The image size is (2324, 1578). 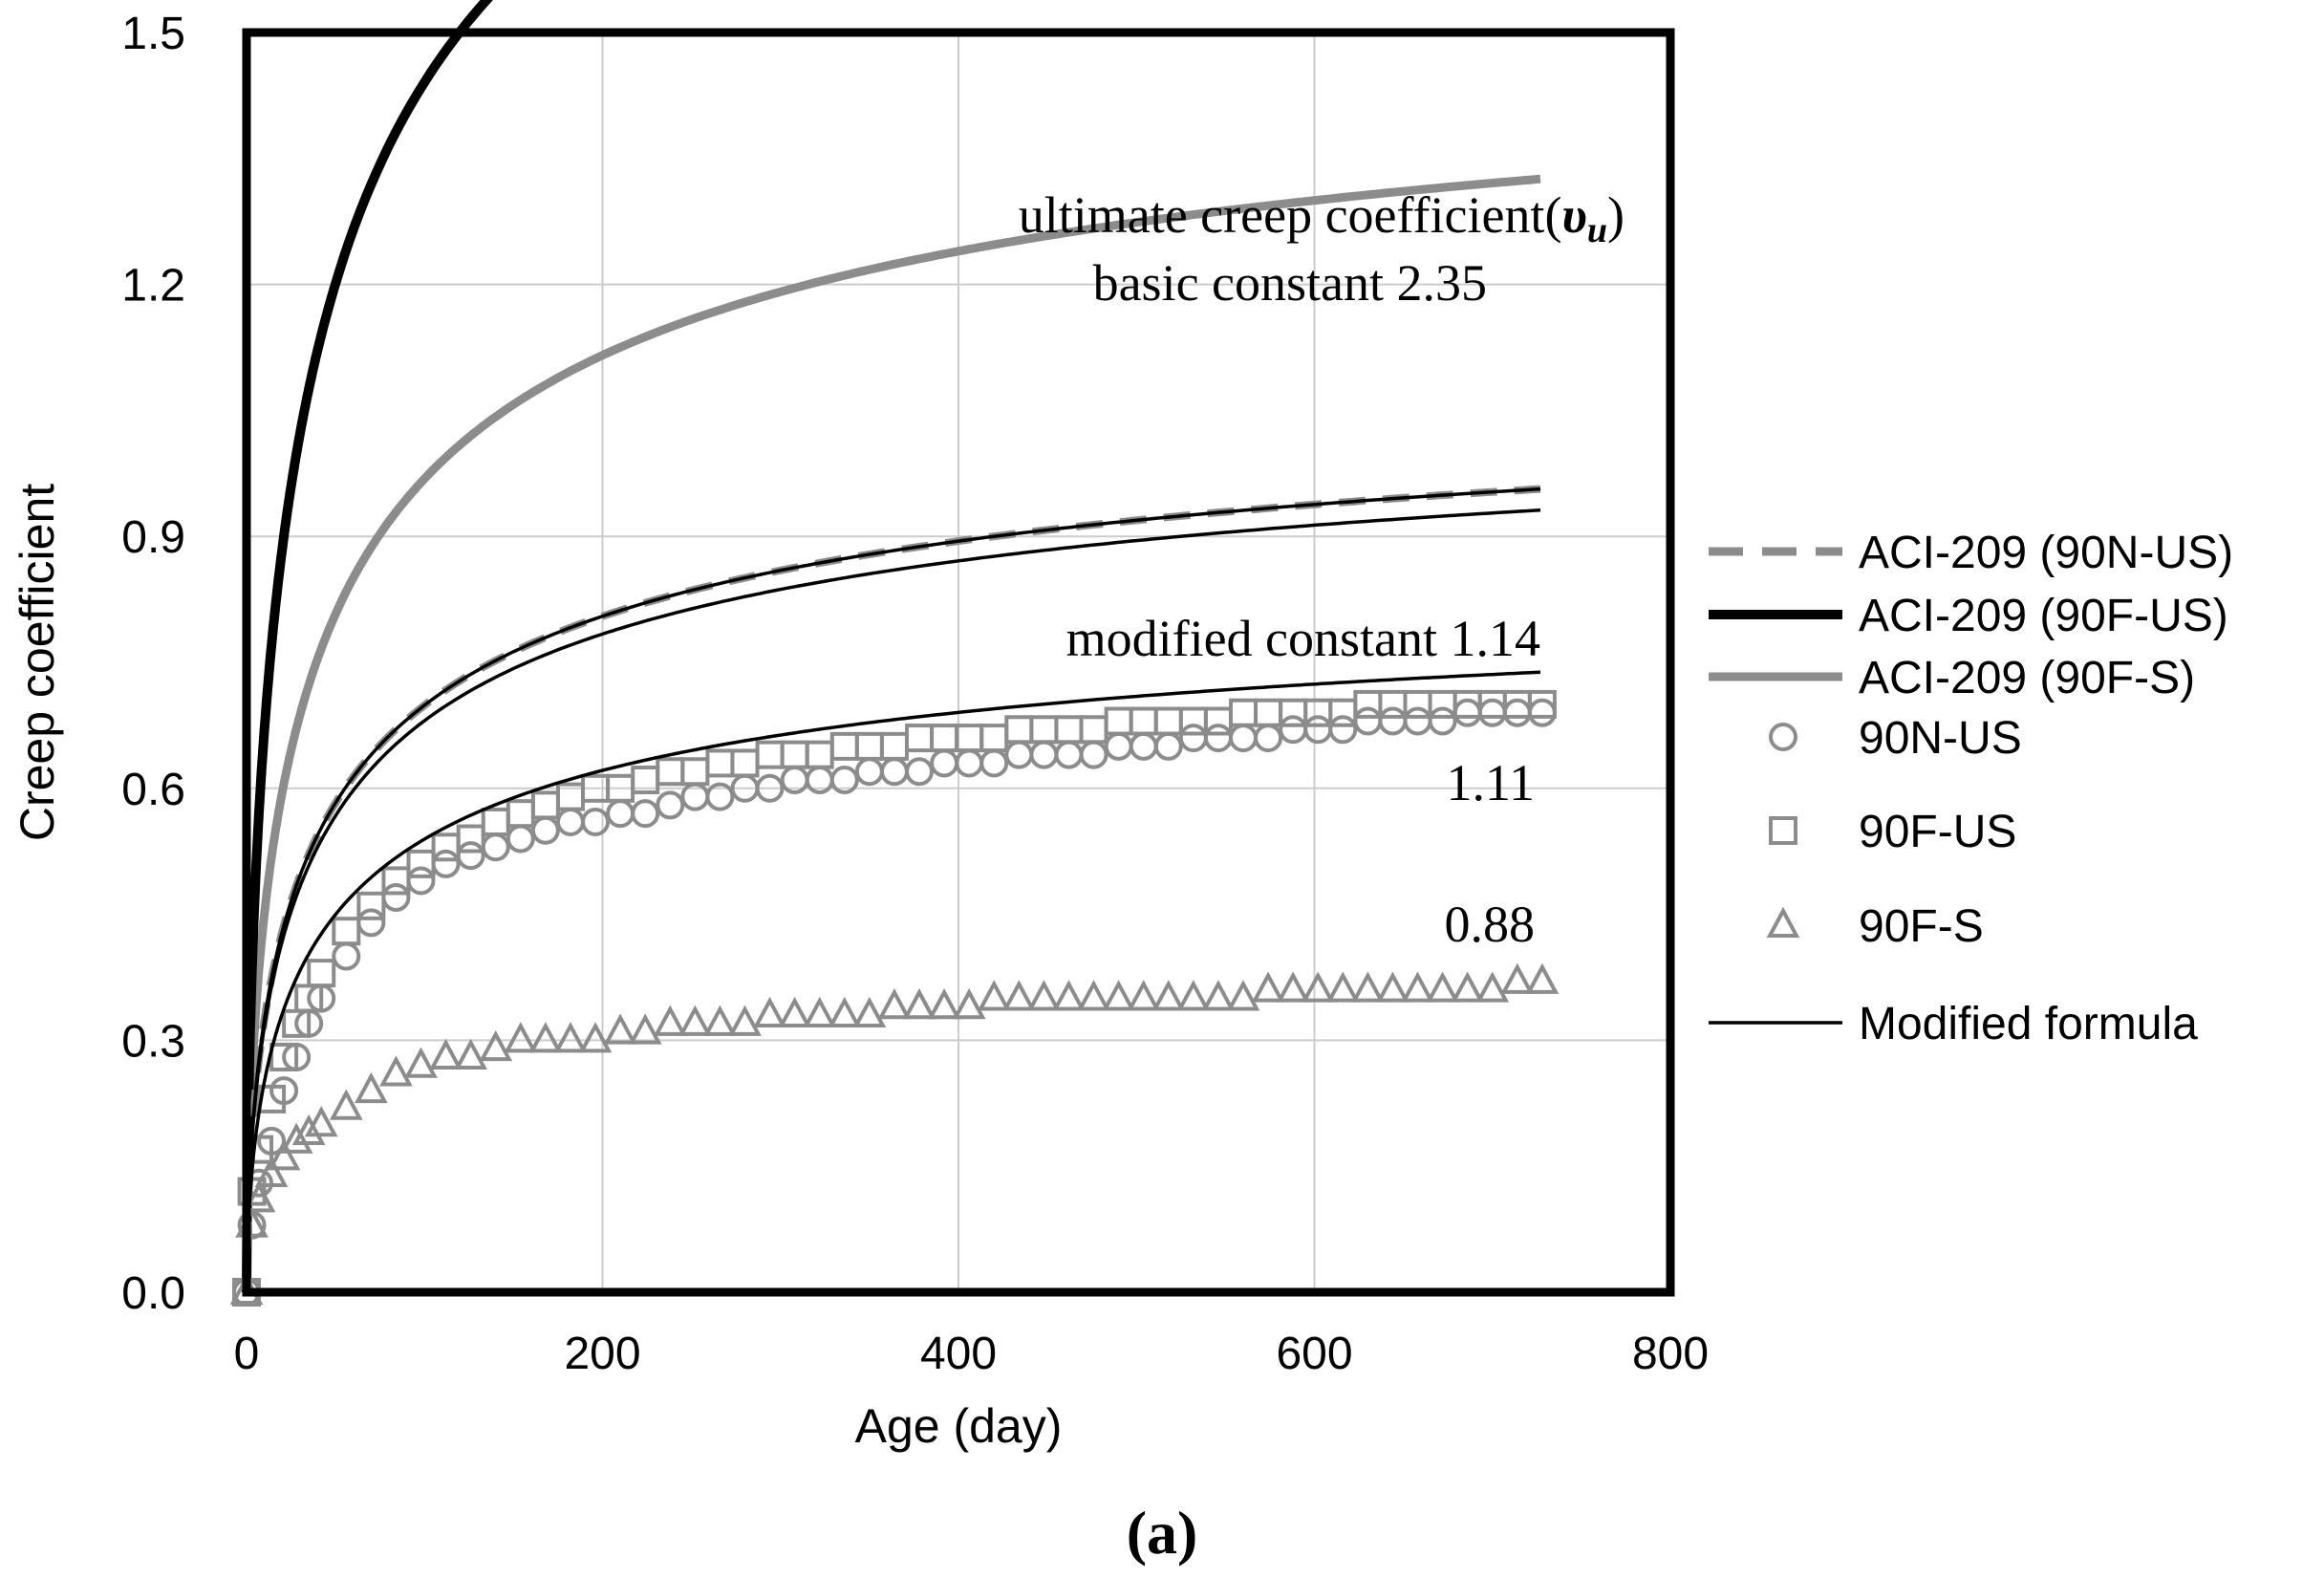 What do you see at coordinates (153, 790) in the screenshot?
I see `y-tick-label: 0.6` at bounding box center [153, 790].